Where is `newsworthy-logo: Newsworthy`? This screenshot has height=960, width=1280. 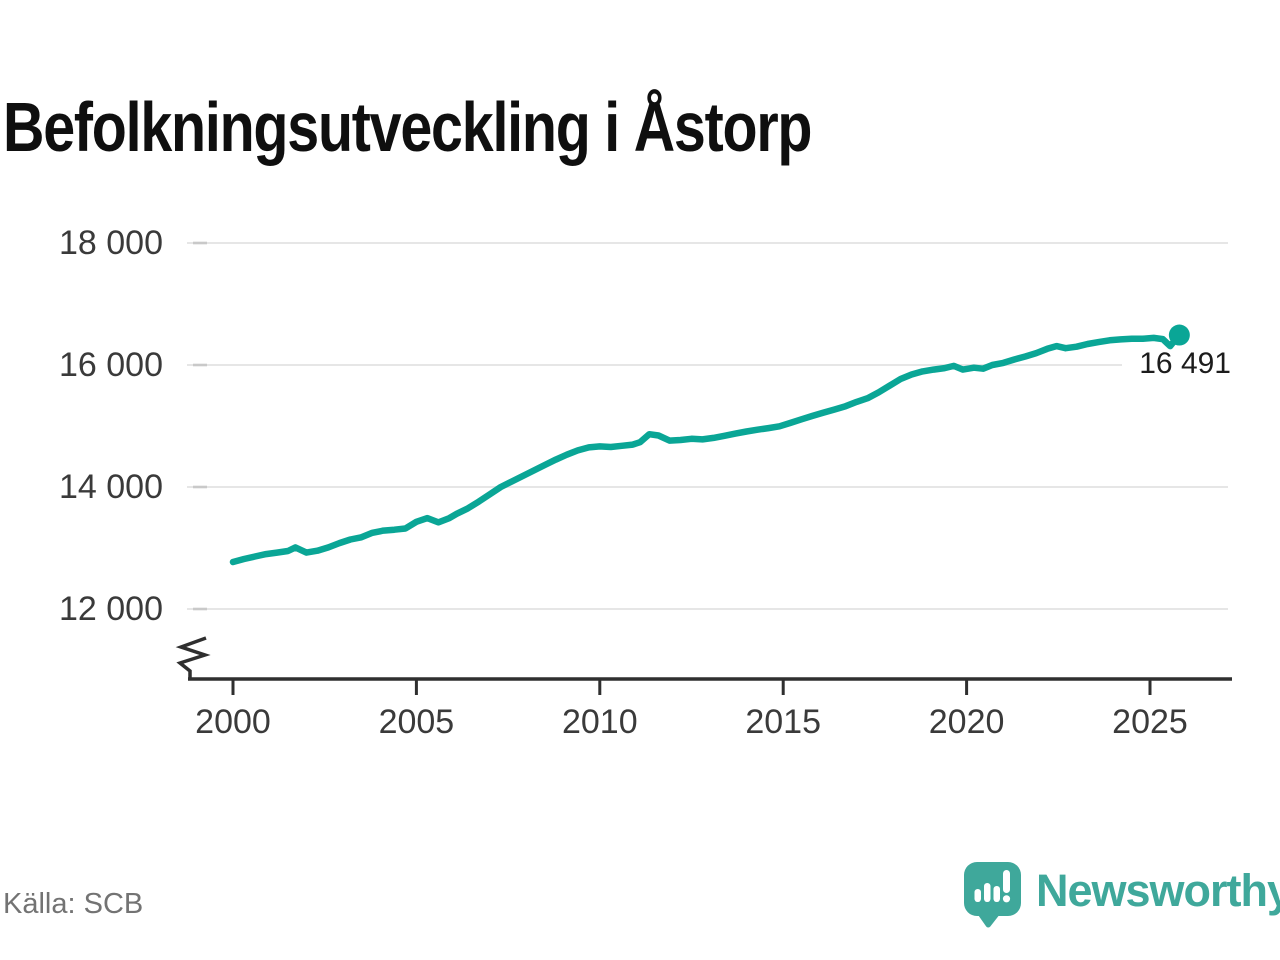 newsworthy-logo: Newsworthy is located at coordinates (1121, 895).